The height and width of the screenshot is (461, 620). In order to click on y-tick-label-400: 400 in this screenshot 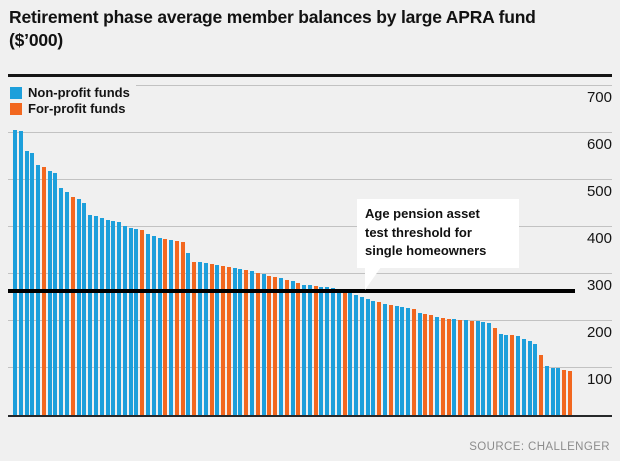, I will do `click(599, 239)`.